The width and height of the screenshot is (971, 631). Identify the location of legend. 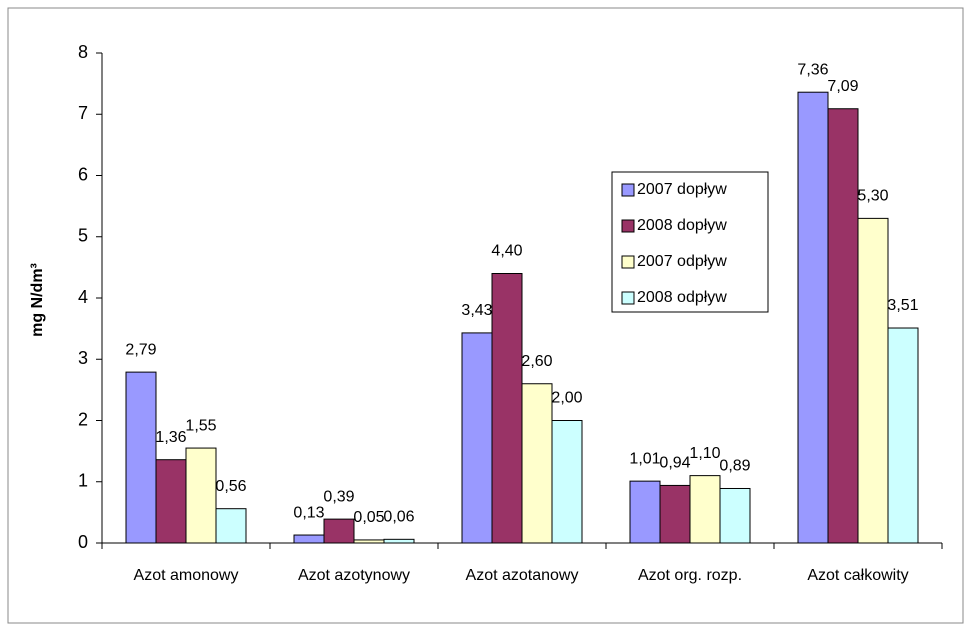
(690, 242).